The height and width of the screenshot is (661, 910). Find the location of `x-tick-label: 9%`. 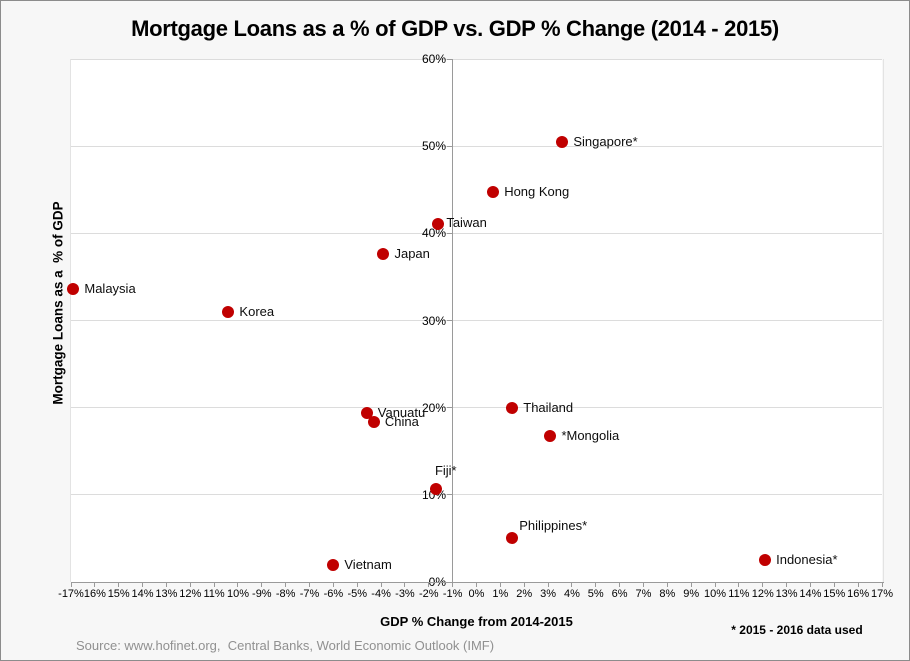

x-tick-label: 9% is located at coordinates (691, 594).